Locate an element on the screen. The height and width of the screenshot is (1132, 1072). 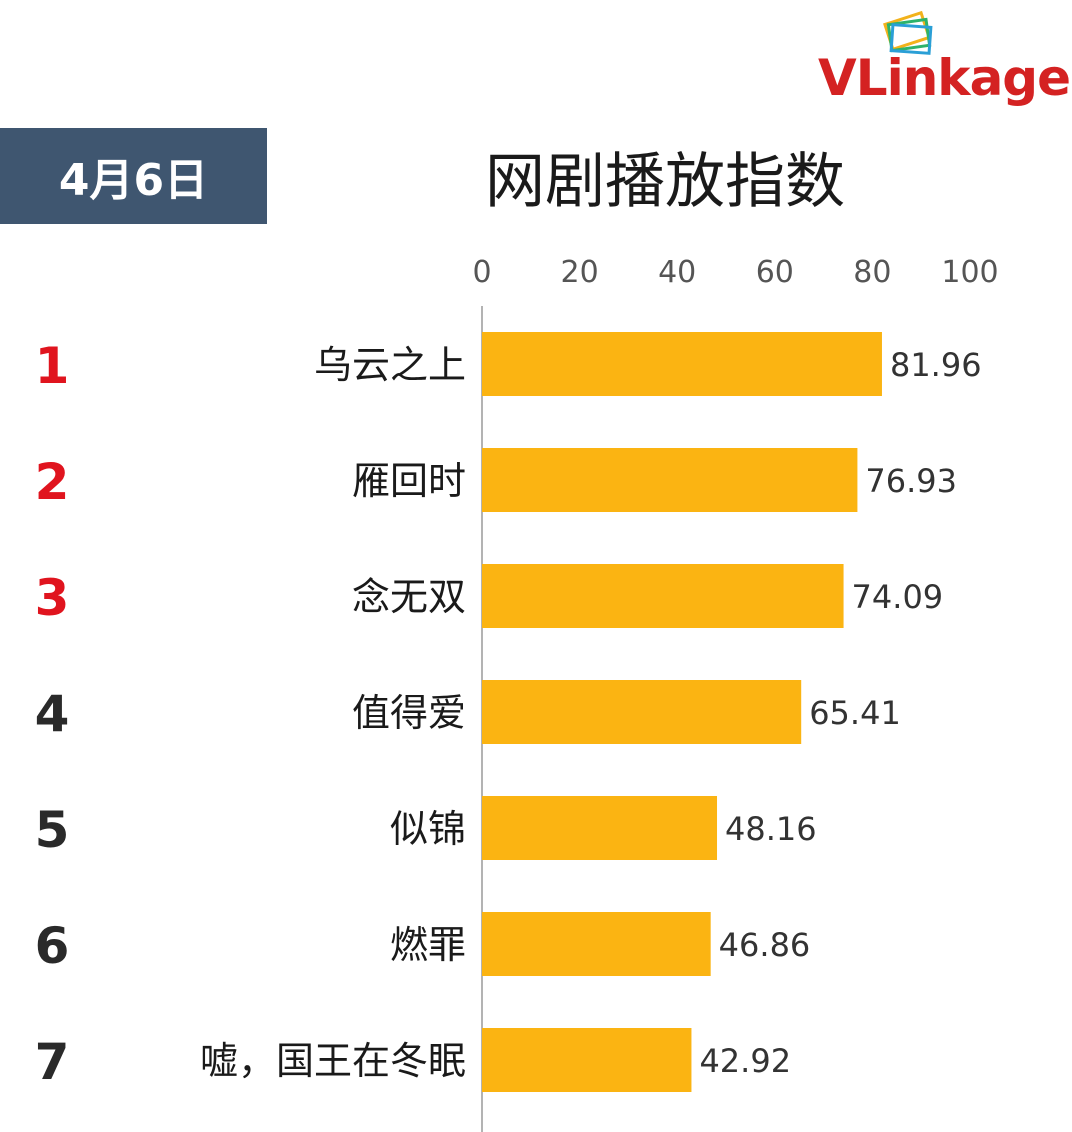
category-label: 念无双 is located at coordinates (409, 597).